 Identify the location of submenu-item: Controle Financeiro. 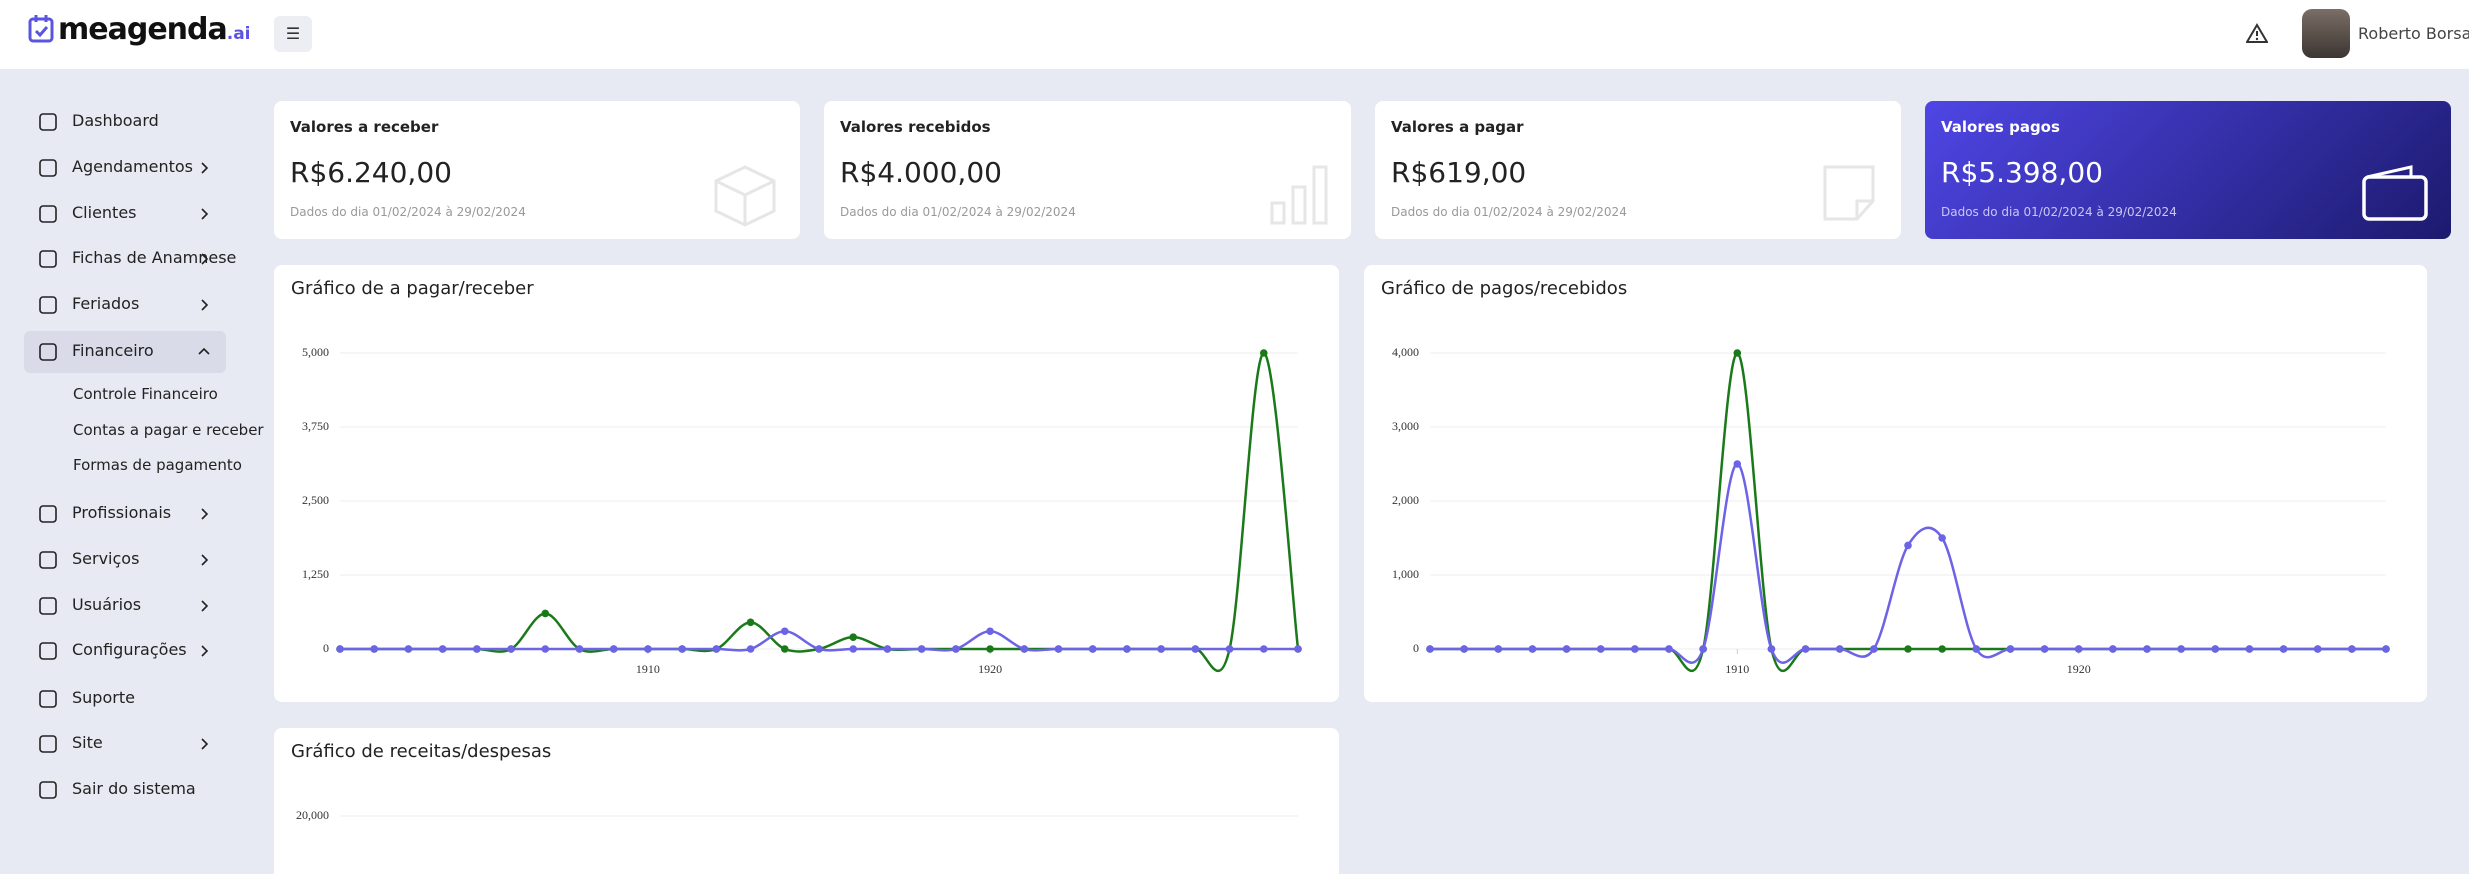
(145, 394).